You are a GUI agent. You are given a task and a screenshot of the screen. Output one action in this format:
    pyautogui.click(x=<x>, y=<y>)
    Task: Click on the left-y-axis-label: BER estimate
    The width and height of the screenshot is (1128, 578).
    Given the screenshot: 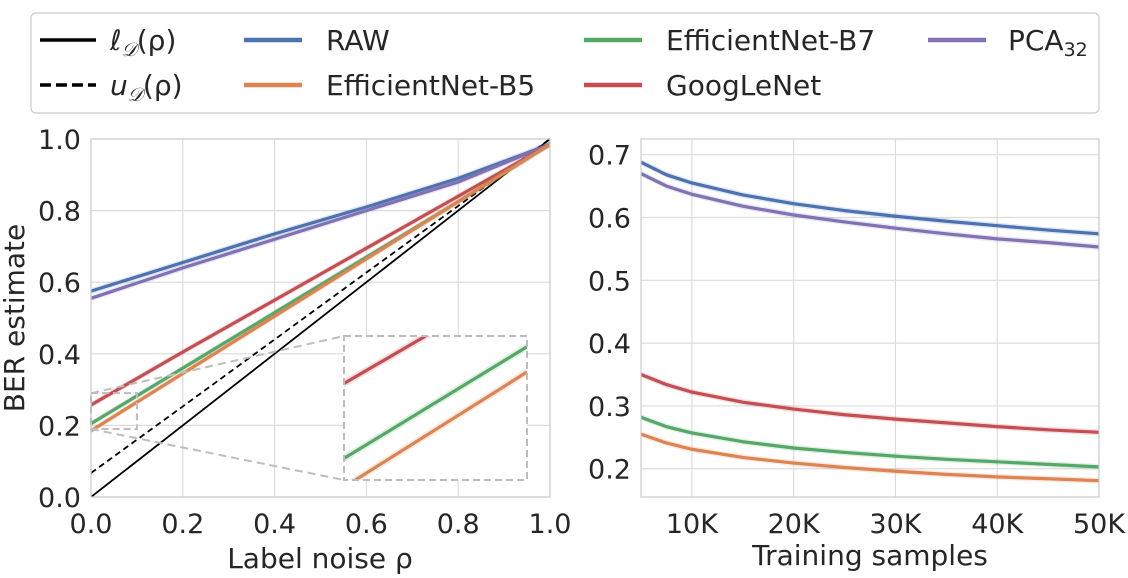 What is the action you would take?
    pyautogui.click(x=15, y=318)
    